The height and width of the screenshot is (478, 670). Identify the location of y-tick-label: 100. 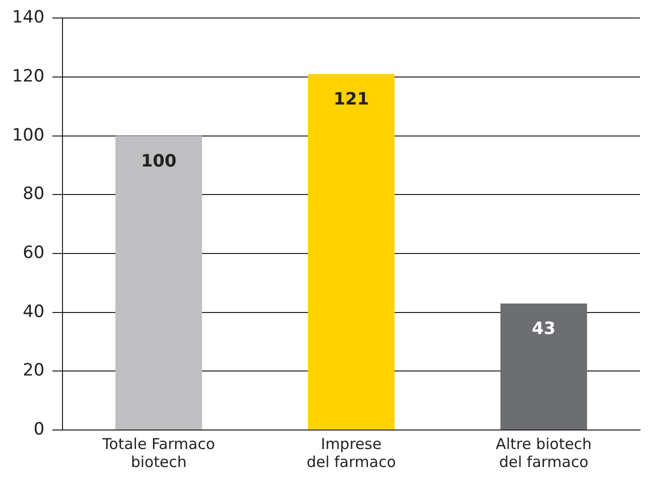
(28, 135).